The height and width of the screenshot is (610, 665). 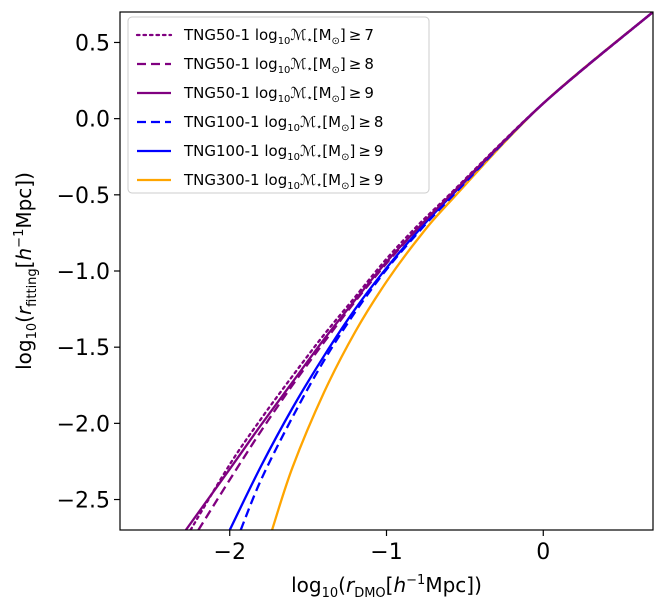 I want to click on legend-label: TNG50-1 log10ℳ⋆[M⊙] ≥ 8, so click(x=278, y=65).